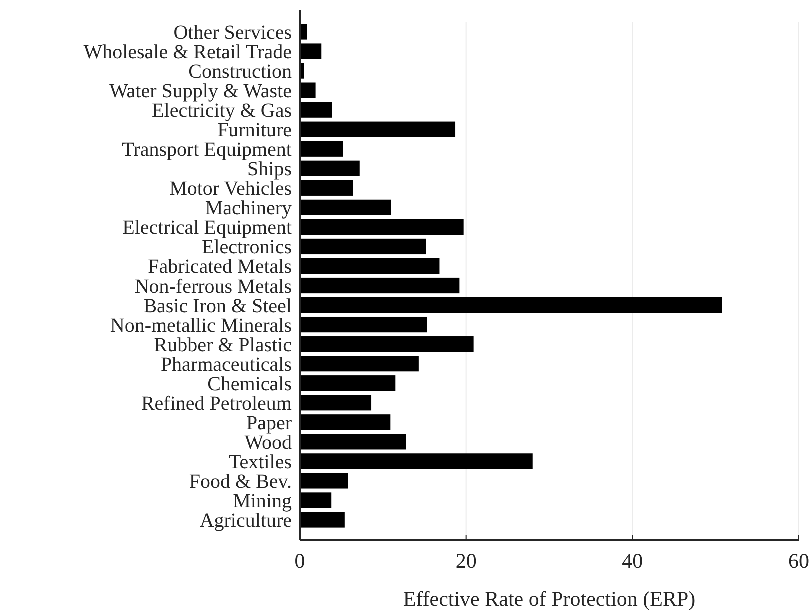  I want to click on y-tick-label: Ships, so click(270, 169).